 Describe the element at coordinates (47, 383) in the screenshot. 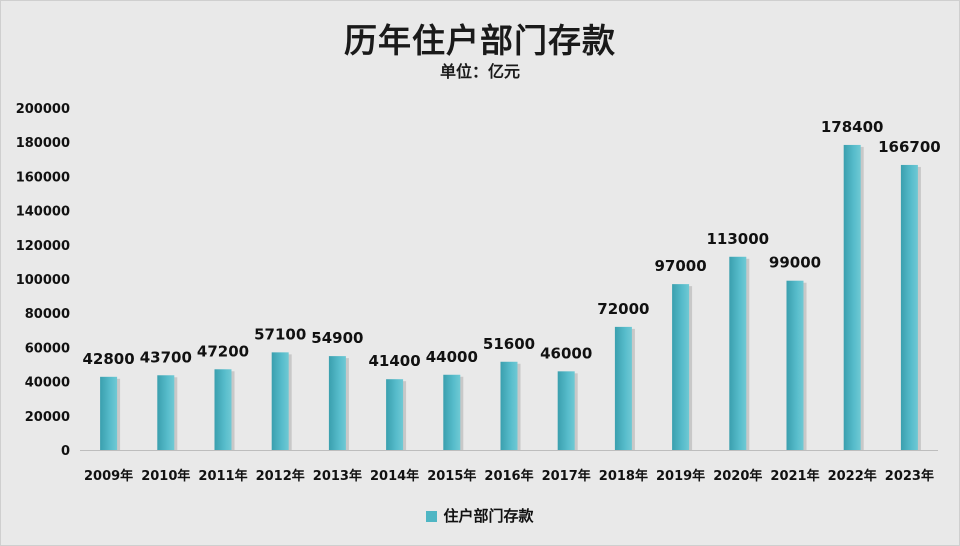

I see `y-tick-label: 40000` at that location.